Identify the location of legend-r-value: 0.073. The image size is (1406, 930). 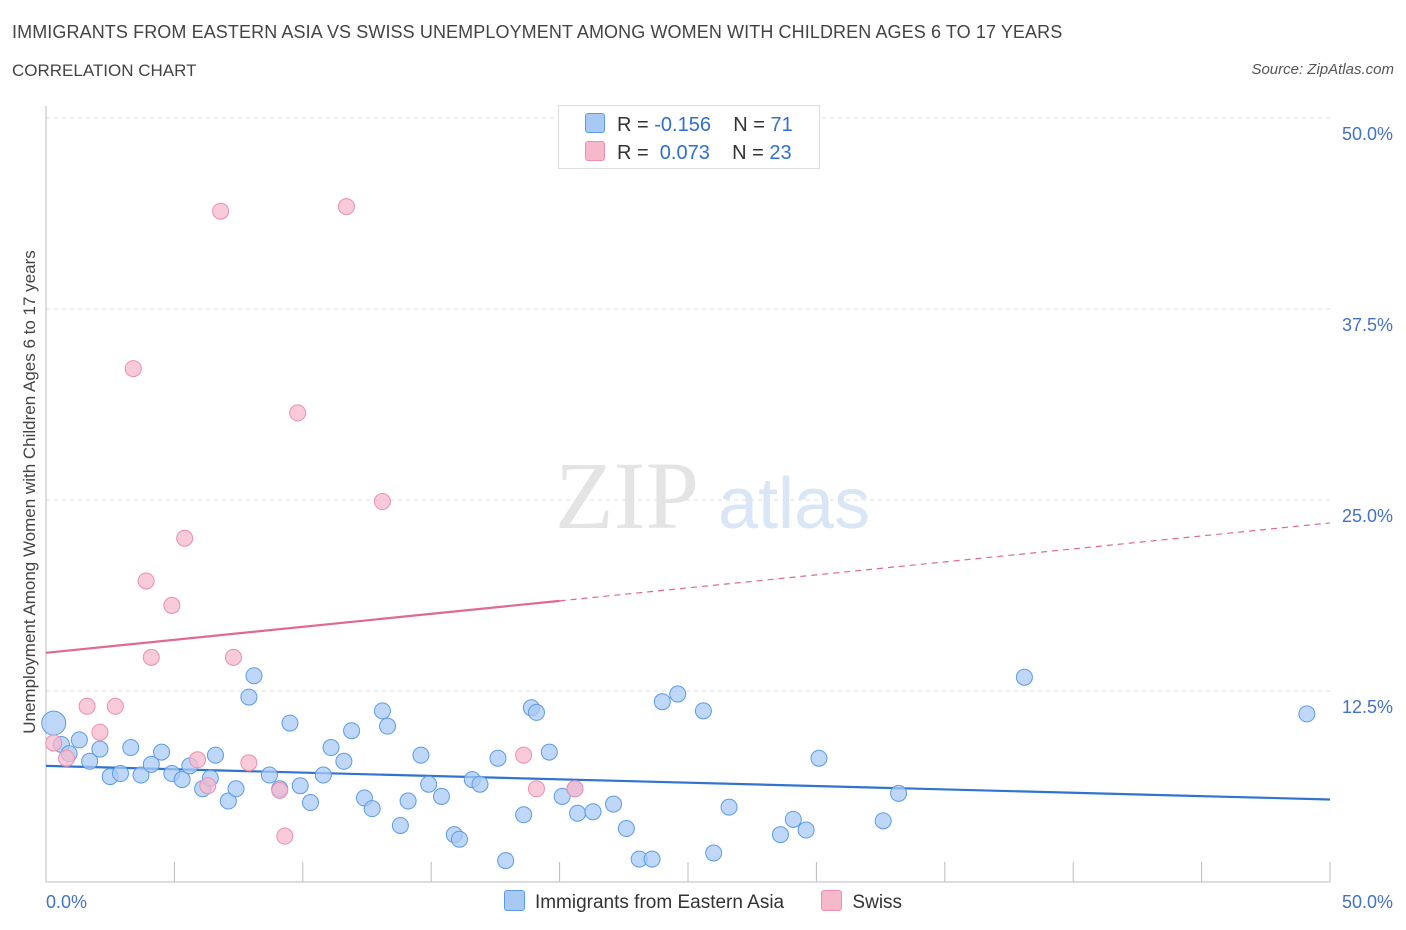
(682, 153).